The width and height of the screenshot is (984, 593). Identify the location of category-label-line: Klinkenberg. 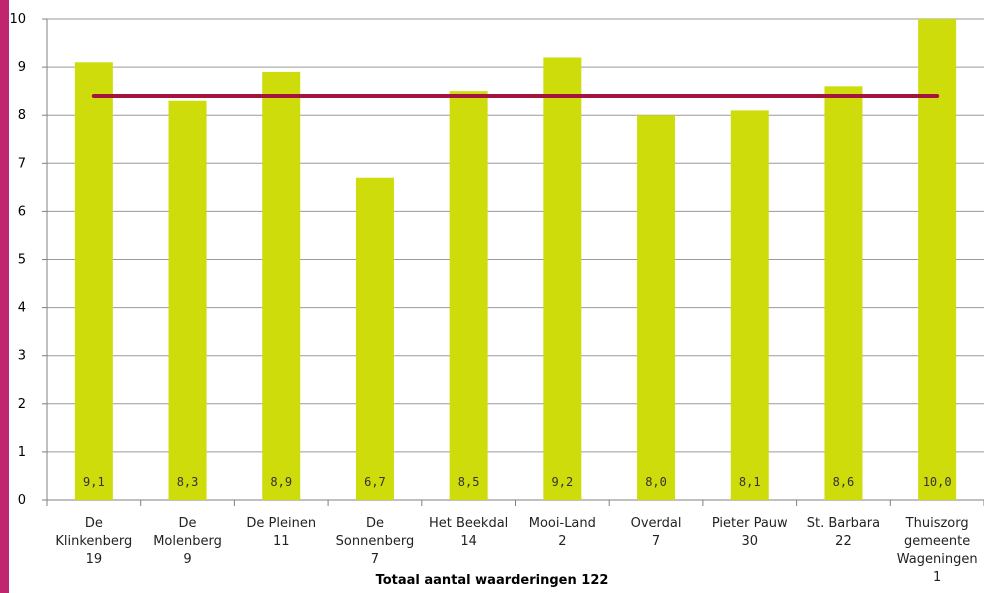
(93, 541).